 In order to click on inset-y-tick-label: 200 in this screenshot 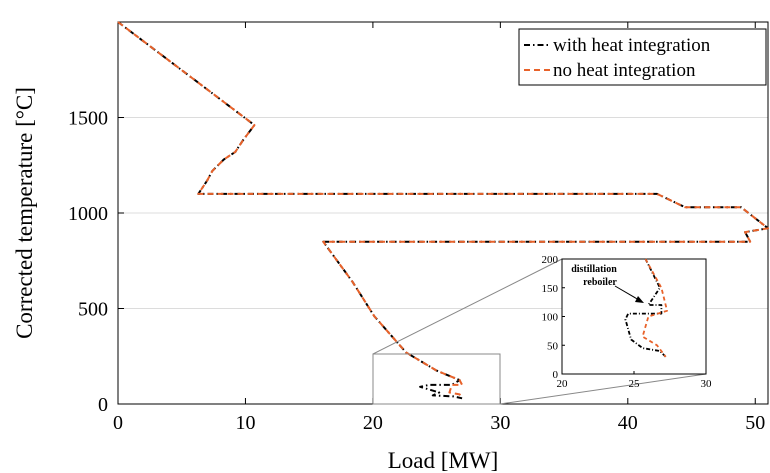, I will do `click(550, 260)`.